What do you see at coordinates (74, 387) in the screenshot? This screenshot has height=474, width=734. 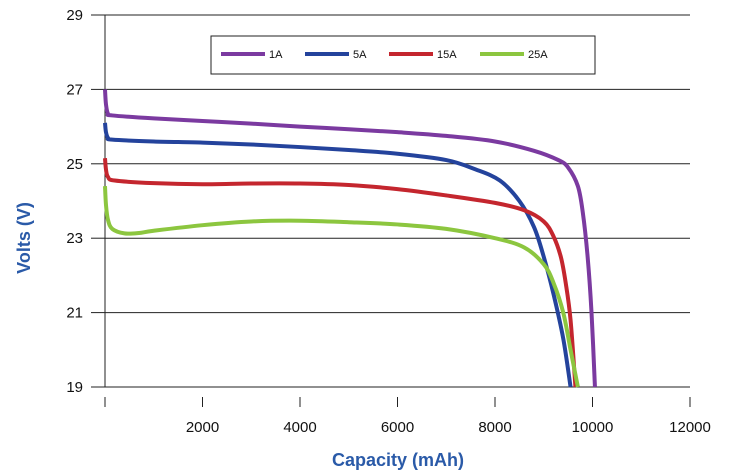 I see `y-tick-label-19: 19` at bounding box center [74, 387].